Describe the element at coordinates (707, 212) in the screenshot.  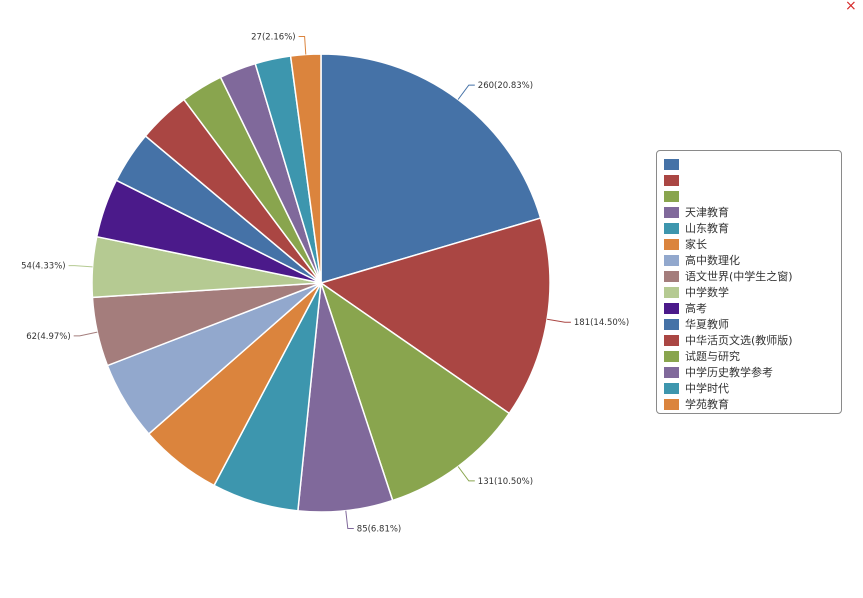
I see `legend-label: 天津教育` at that location.